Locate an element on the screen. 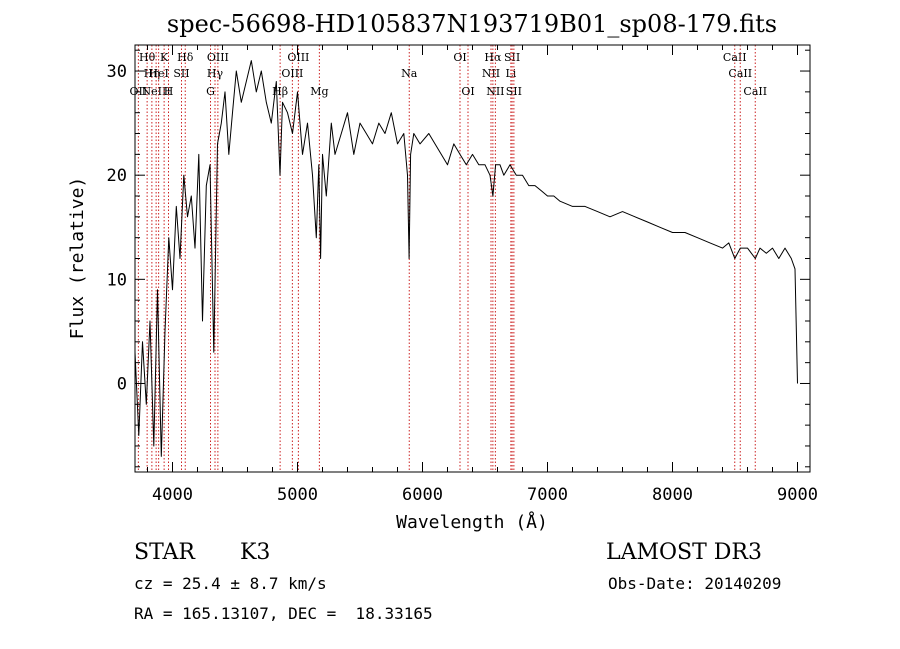 This screenshot has width=900, height=649. y-axis-label: Flux (relative) is located at coordinates (77, 258).